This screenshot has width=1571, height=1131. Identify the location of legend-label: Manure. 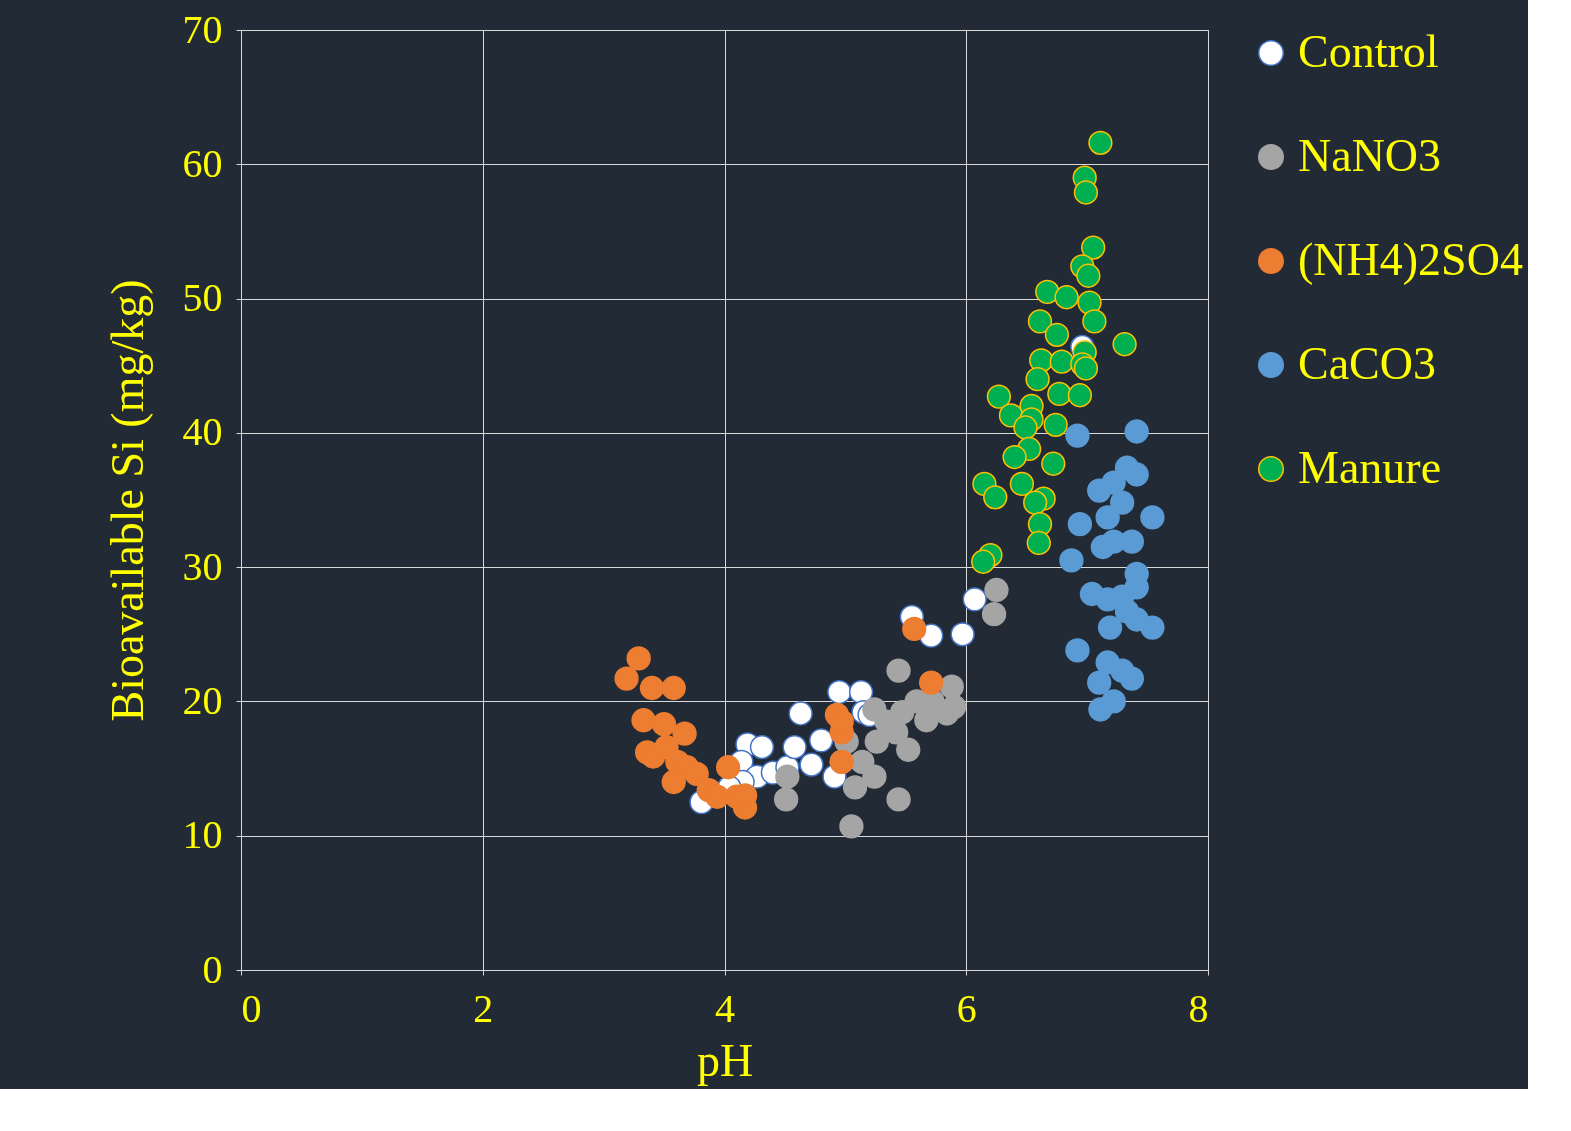
(1370, 467).